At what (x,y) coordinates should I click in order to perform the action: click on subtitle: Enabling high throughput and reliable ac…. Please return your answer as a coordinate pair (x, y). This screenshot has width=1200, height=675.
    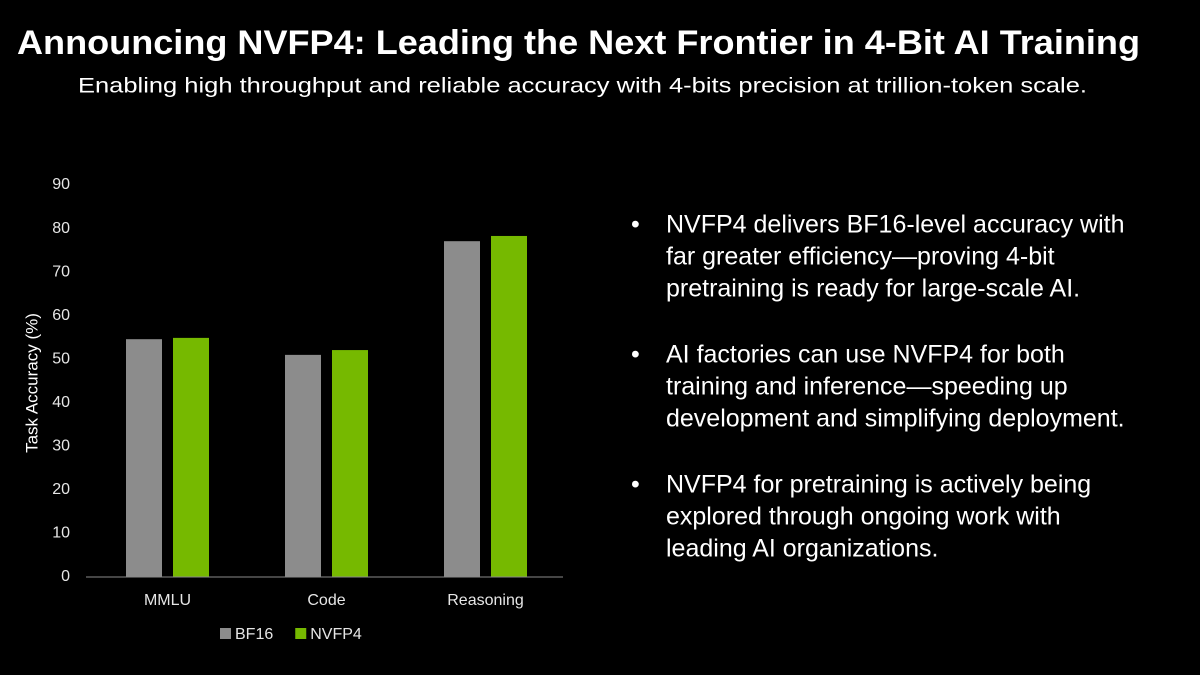
    Looking at the image, I should click on (582, 86).